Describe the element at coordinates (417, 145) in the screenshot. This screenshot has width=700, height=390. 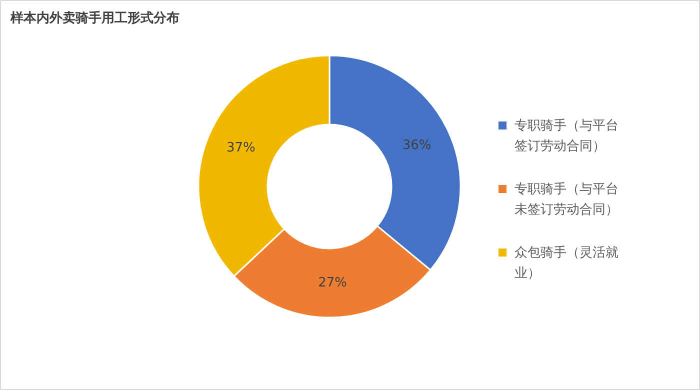
I see `data-label: 36%` at that location.